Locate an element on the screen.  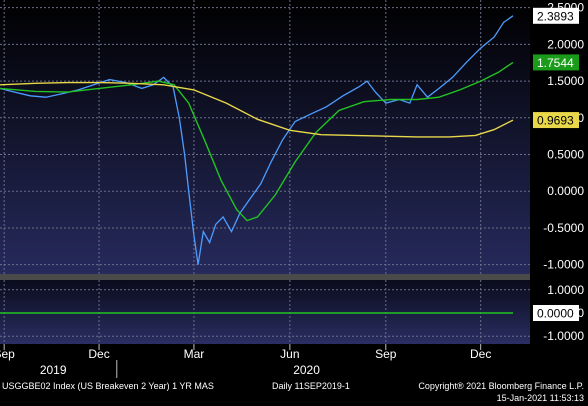
last-value-label: 2.3893 is located at coordinates (555, 16).